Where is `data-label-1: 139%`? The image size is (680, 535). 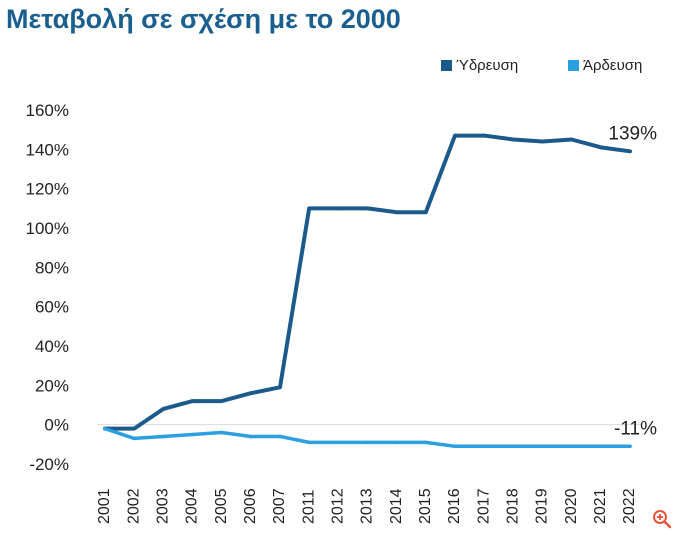
data-label-1: 139% is located at coordinates (632, 133).